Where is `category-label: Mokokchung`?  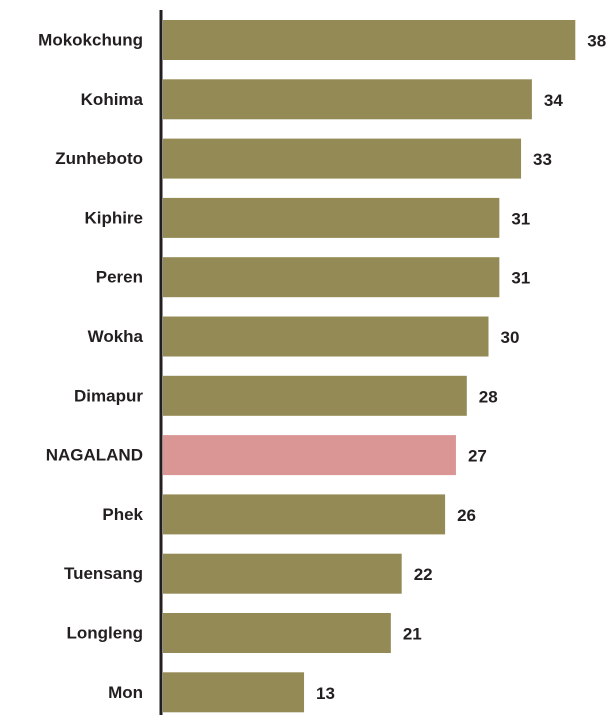
category-label: Mokokchung is located at coordinates (90, 39).